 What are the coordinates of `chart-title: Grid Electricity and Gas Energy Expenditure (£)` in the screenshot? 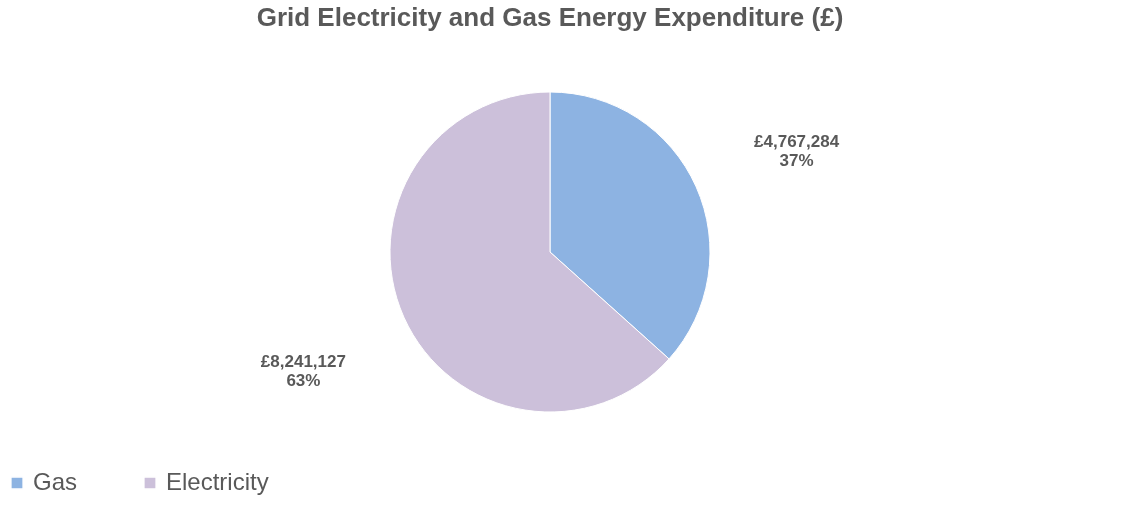 It's located at (550, 17).